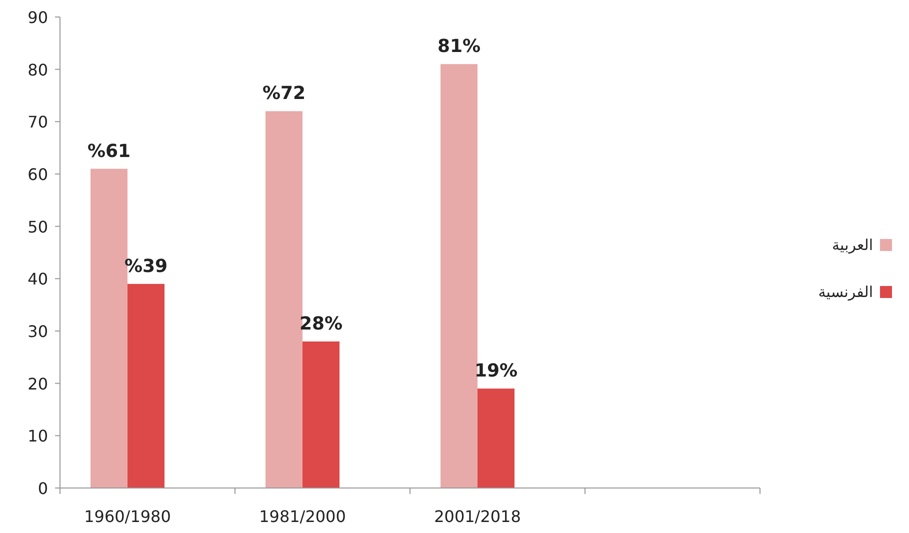 The height and width of the screenshot is (533, 909). What do you see at coordinates (38, 174) in the screenshot?
I see `y-tick-label: 60` at bounding box center [38, 174].